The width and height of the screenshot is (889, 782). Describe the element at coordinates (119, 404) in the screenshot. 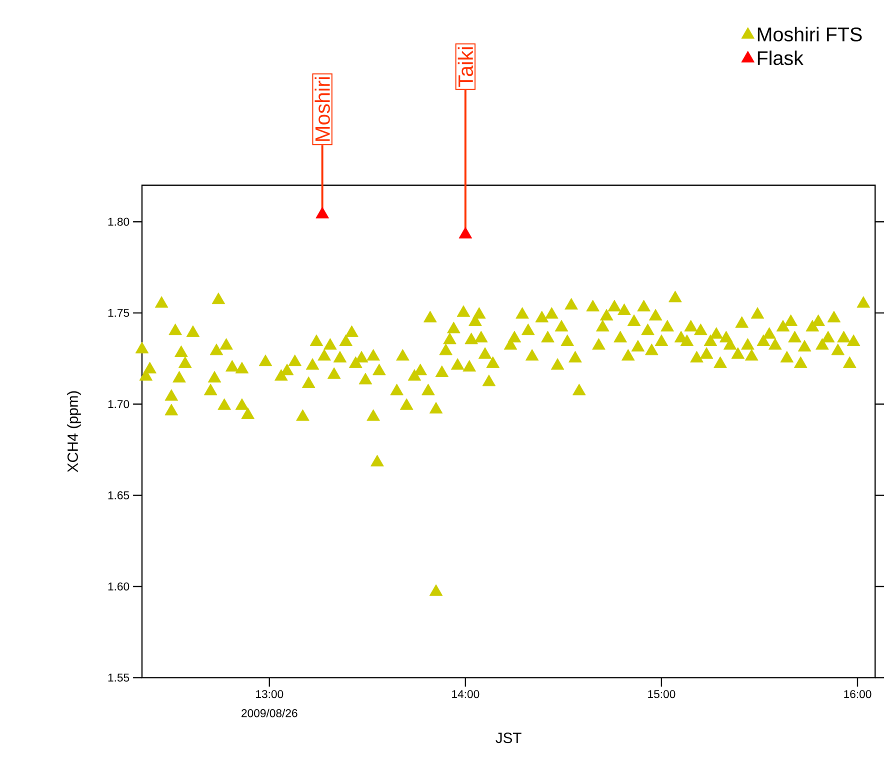

I see `y-tick-label: 1.70` at that location.